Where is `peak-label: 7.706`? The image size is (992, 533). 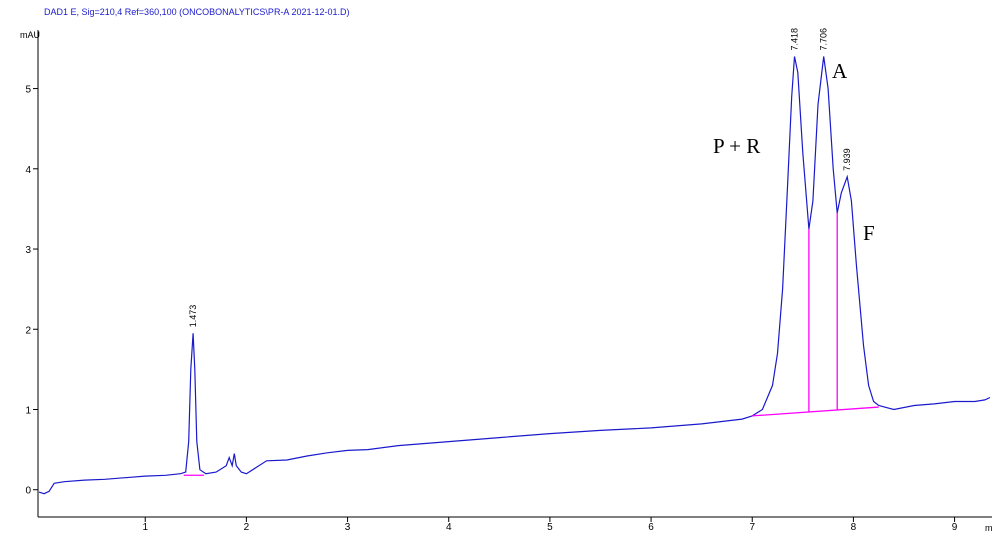
peak-label: 7.706 is located at coordinates (824, 39).